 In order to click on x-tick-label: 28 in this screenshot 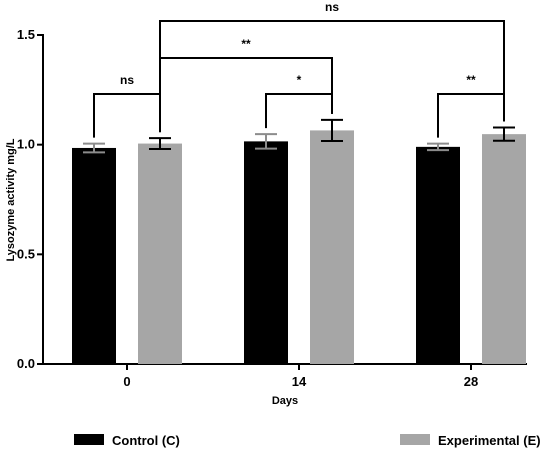, I will do `click(471, 381)`.